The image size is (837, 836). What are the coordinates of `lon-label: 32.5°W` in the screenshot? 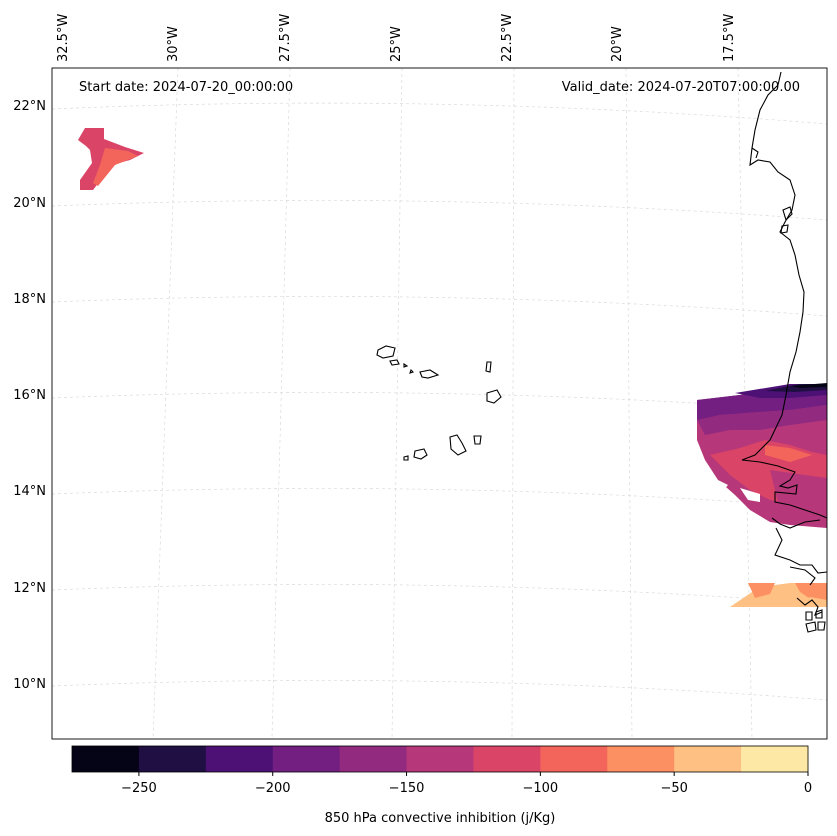 It's located at (63, 38).